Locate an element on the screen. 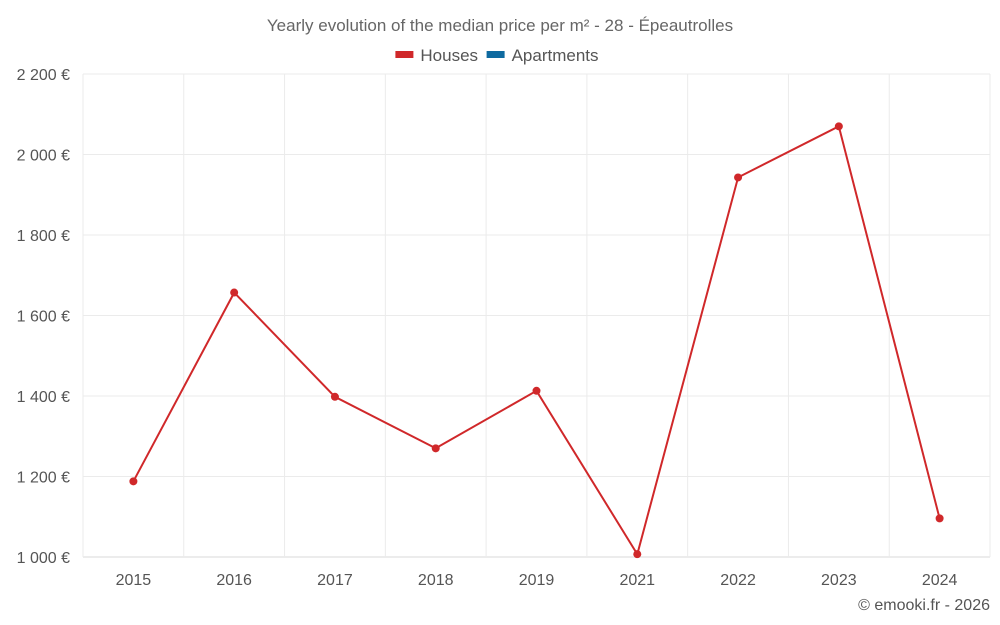  x-tick-label: 2023 is located at coordinates (839, 580).